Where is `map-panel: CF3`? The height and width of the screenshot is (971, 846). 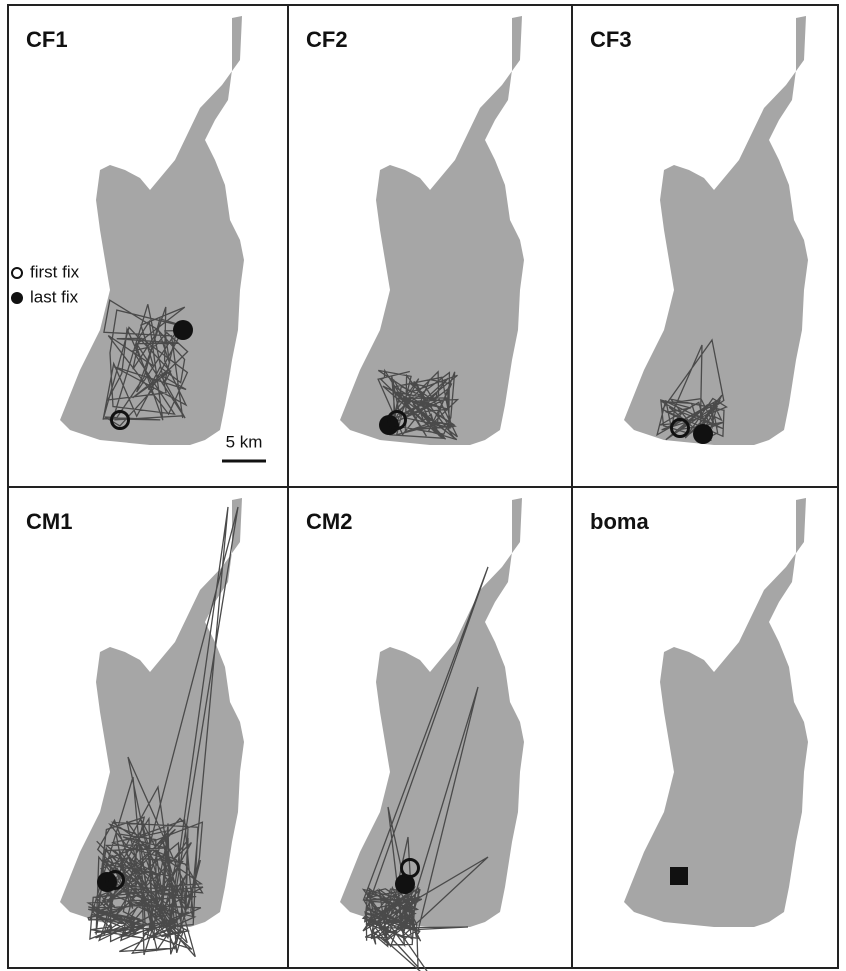
map-panel: CF3 is located at coordinates (699, 230).